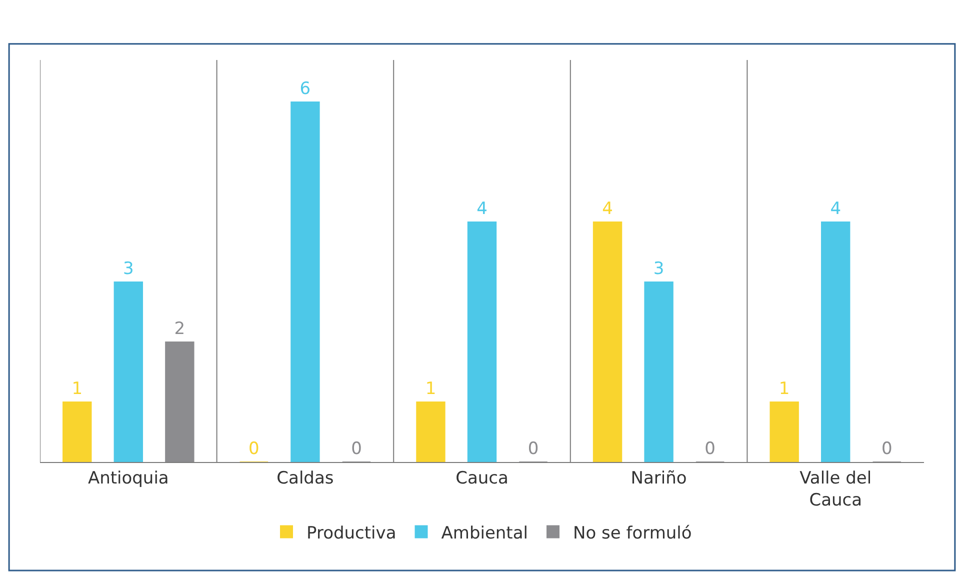 This screenshot has height=572, width=964. What do you see at coordinates (484, 533) in the screenshot?
I see `legend-label: Ambiental` at bounding box center [484, 533].